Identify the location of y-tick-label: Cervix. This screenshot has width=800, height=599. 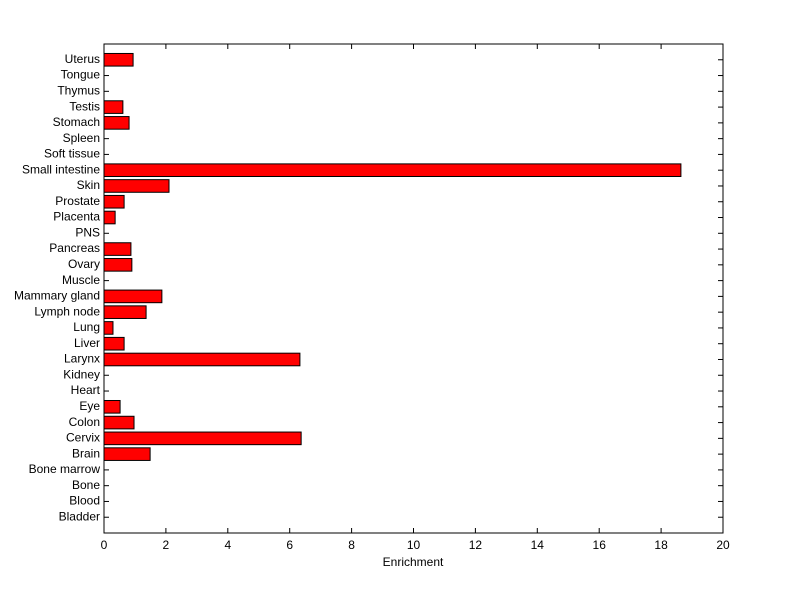
(83, 438).